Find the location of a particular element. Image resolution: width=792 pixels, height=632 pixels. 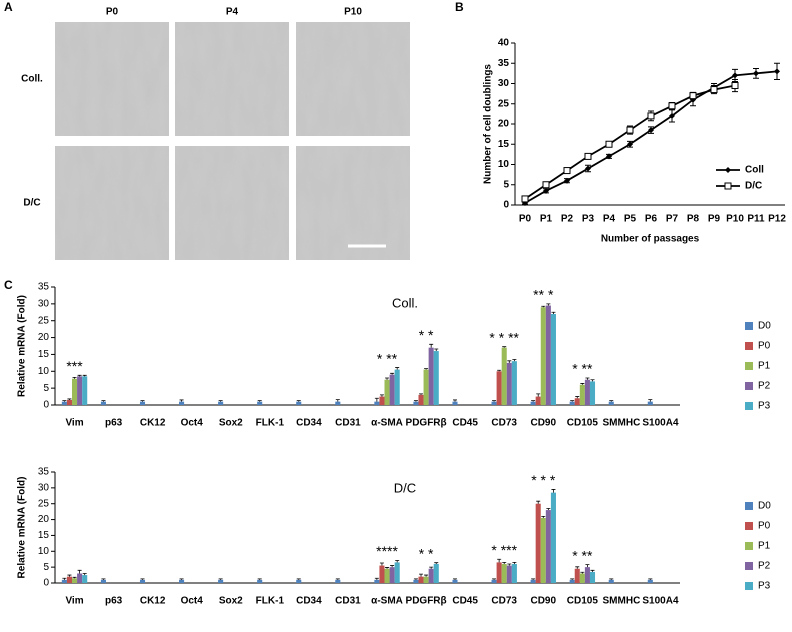

x-tick-label: Oct4 is located at coordinates (192, 423).